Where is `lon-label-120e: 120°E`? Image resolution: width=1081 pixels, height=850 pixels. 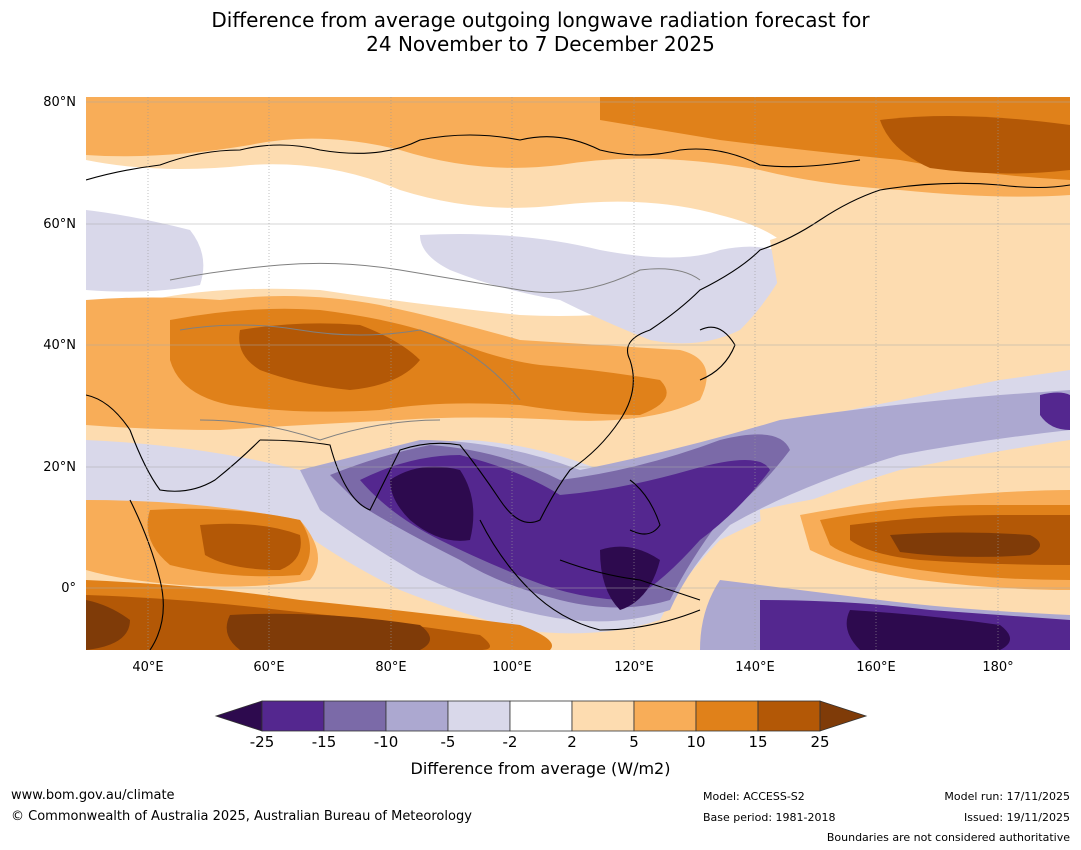
lon-label-120e: 120°E is located at coordinates (634, 667).